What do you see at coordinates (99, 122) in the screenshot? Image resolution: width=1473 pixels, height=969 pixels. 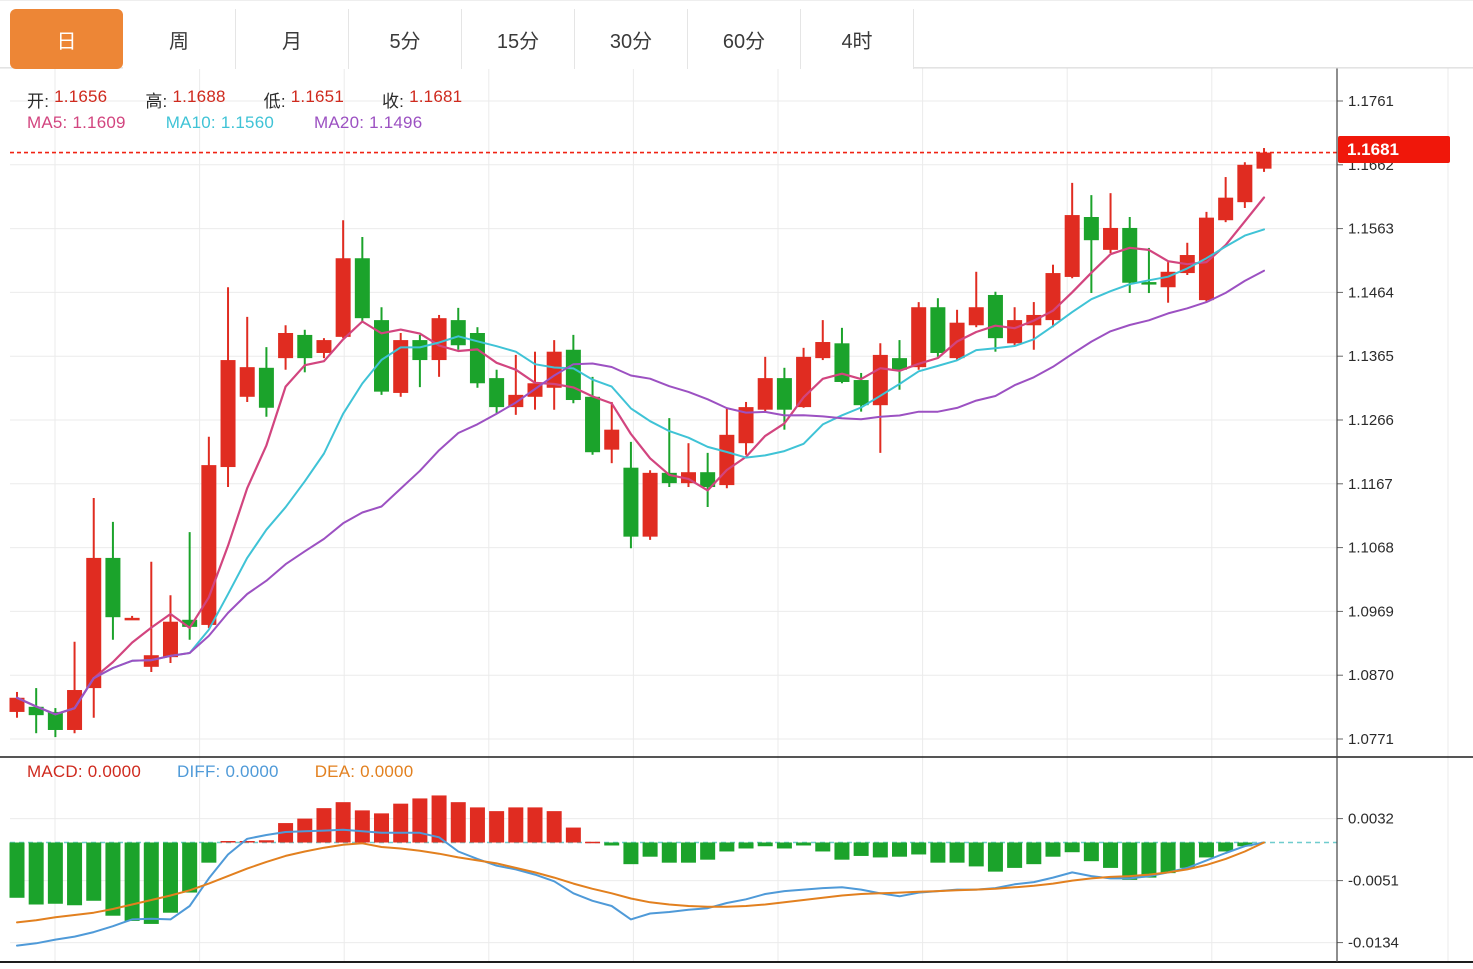 I see `ma5-value: 1.1609` at bounding box center [99, 122].